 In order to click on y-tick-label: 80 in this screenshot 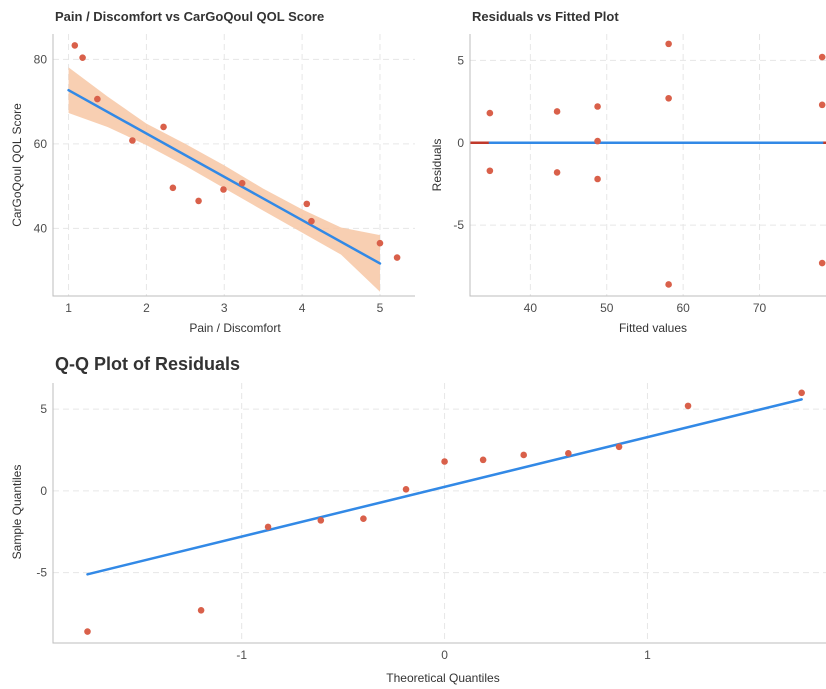, I will do `click(41, 59)`.